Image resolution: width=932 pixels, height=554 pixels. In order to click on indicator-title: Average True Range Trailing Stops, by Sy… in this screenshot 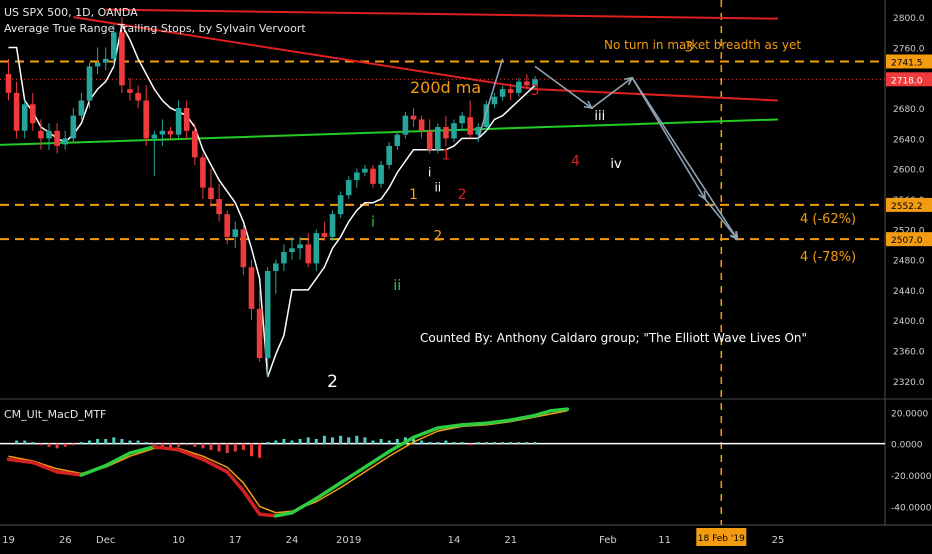, I will do `click(155, 28)`.